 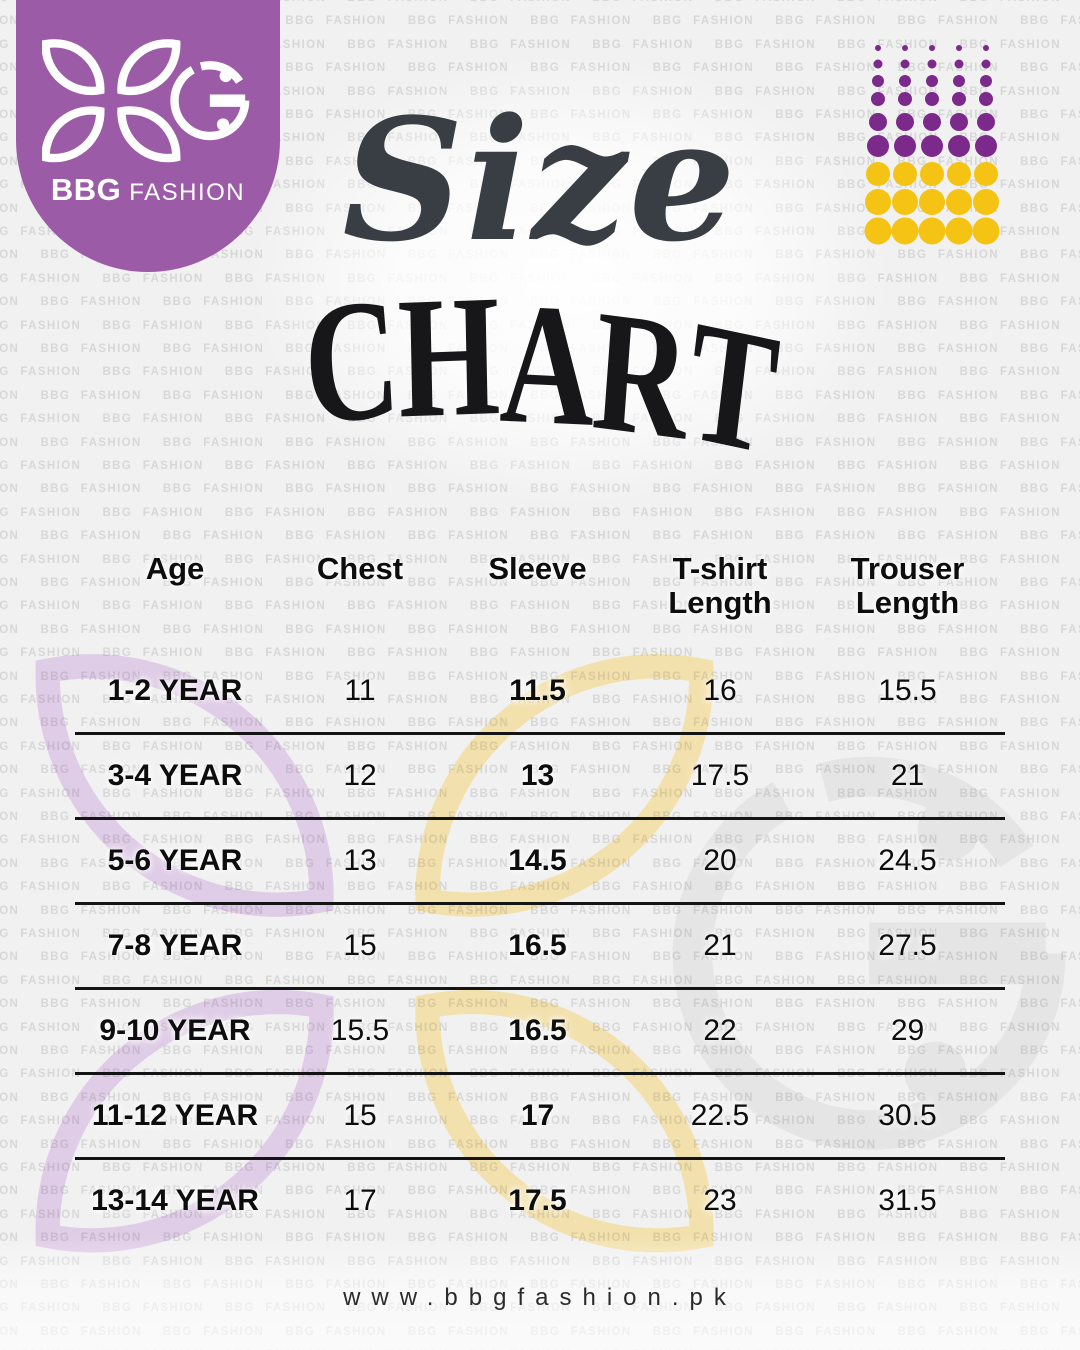 I want to click on cell-age: 7-8 YEAR, so click(x=175, y=945).